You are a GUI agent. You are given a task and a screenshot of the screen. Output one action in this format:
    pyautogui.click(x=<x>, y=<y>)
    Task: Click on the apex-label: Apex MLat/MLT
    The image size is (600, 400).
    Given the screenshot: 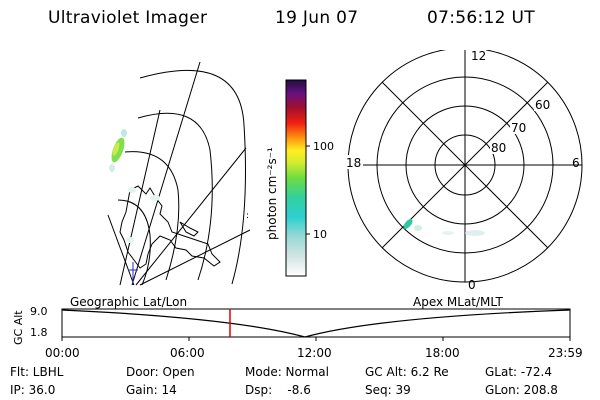 What is the action you would take?
    pyautogui.click(x=458, y=302)
    